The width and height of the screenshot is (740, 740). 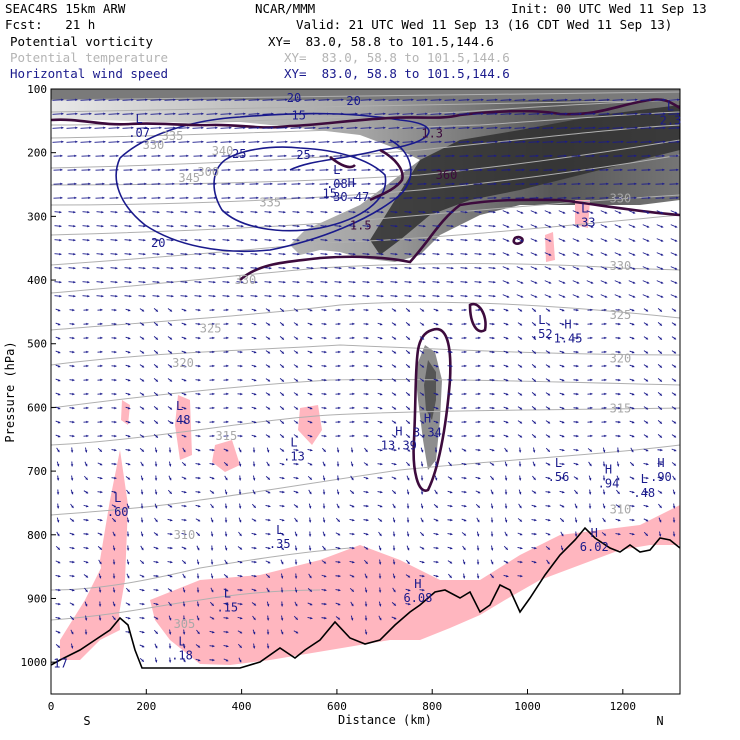 I want to click on x-tick-label: 200, so click(x=146, y=706).